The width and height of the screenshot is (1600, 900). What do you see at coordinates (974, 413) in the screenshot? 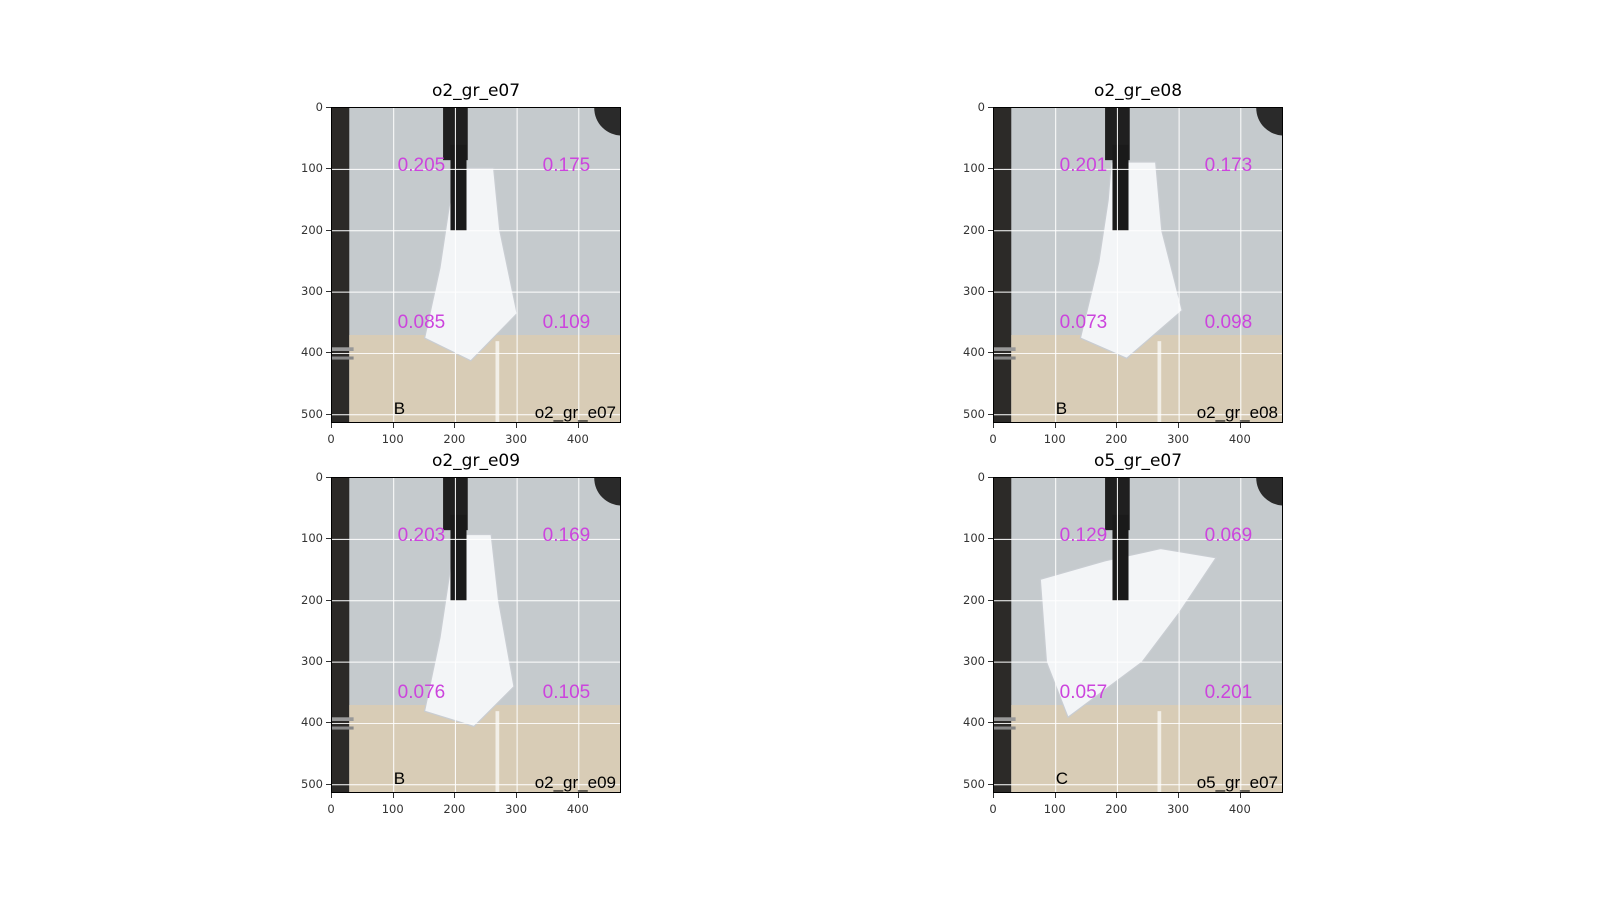
I see `y-tick-label: 500` at bounding box center [974, 413].